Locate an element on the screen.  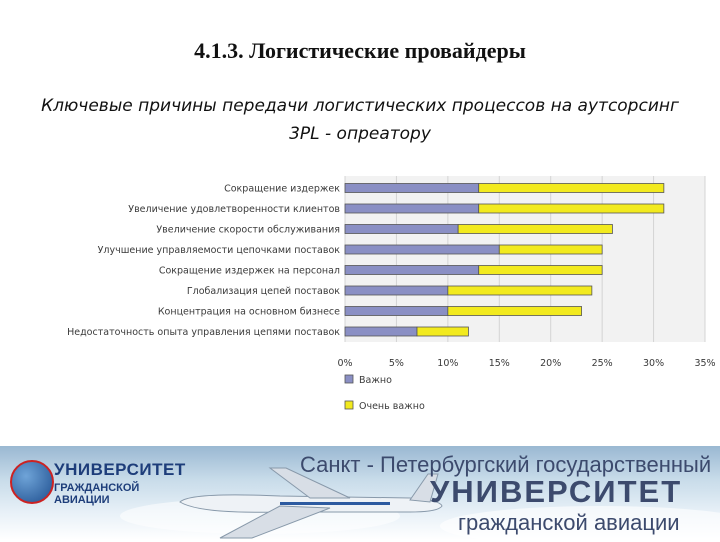
legend-label: Важно is located at coordinates (375, 380).